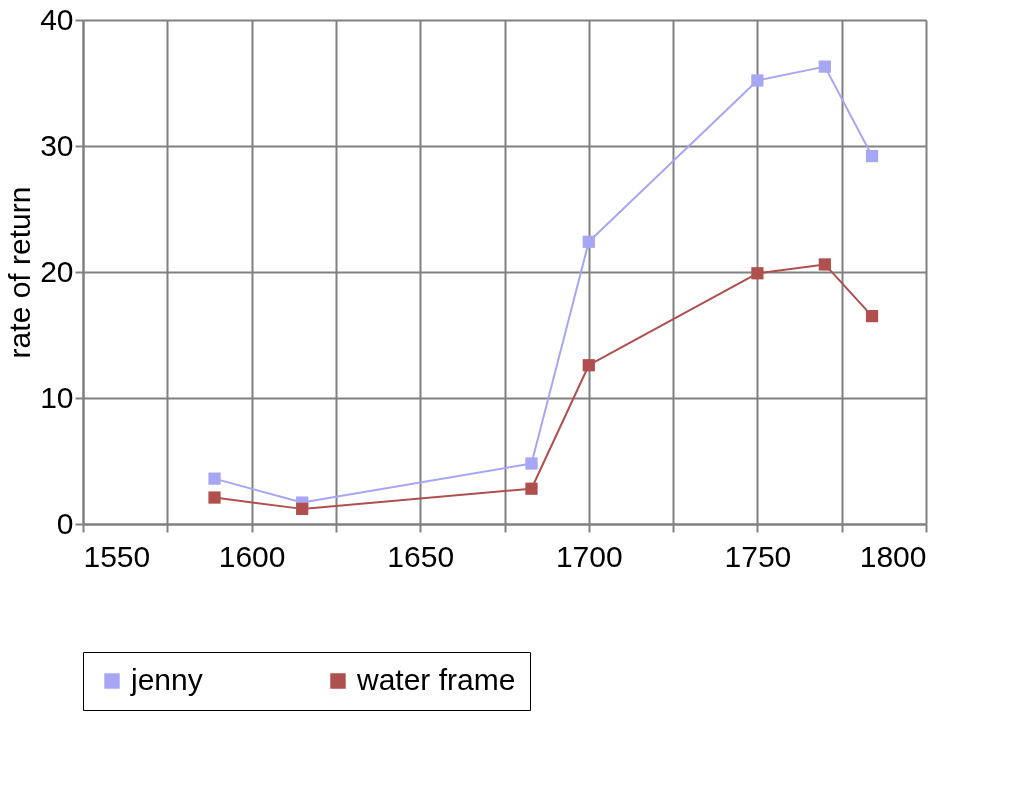  Describe the element at coordinates (758, 556) in the screenshot. I see `x-tick-label: 1750` at that location.